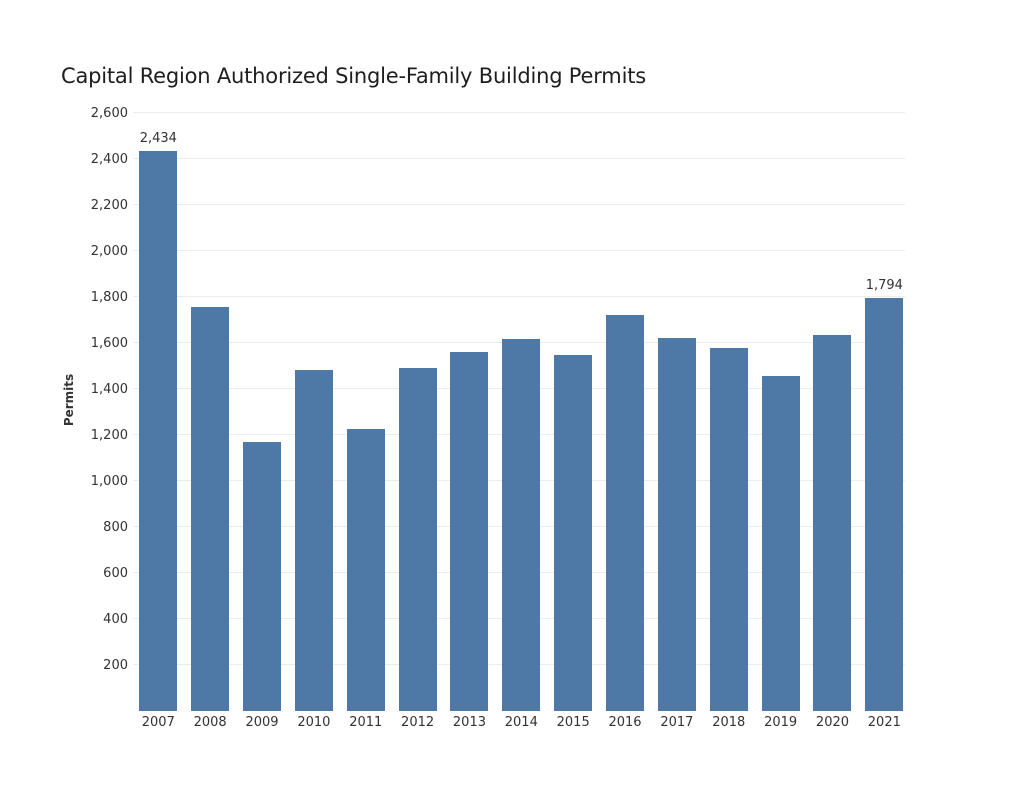  What do you see at coordinates (314, 722) in the screenshot?
I see `x-tick-label: 2010` at bounding box center [314, 722].